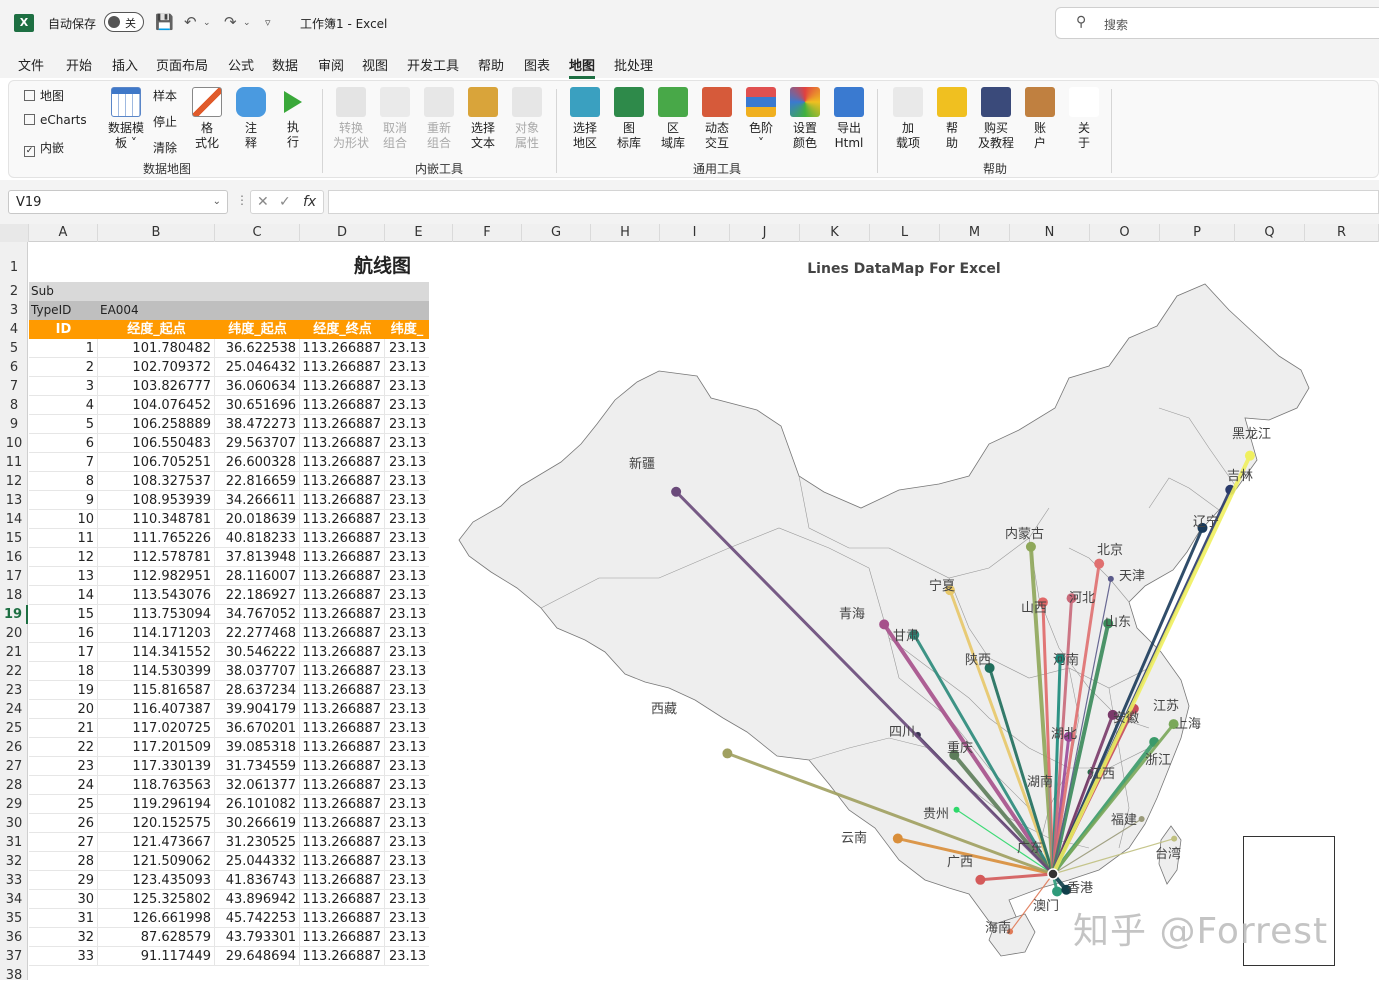 The height and width of the screenshot is (985, 1379). What do you see at coordinates (14, 462) in the screenshot?
I see `row-header: 11` at bounding box center [14, 462].